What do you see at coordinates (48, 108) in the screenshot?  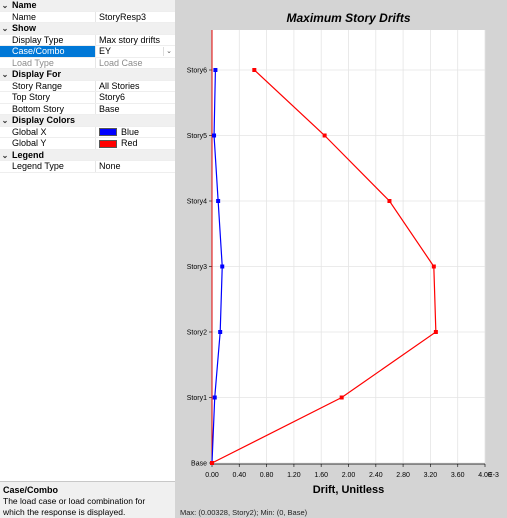 I see `property-name: Bottom Story` at bounding box center [48, 108].